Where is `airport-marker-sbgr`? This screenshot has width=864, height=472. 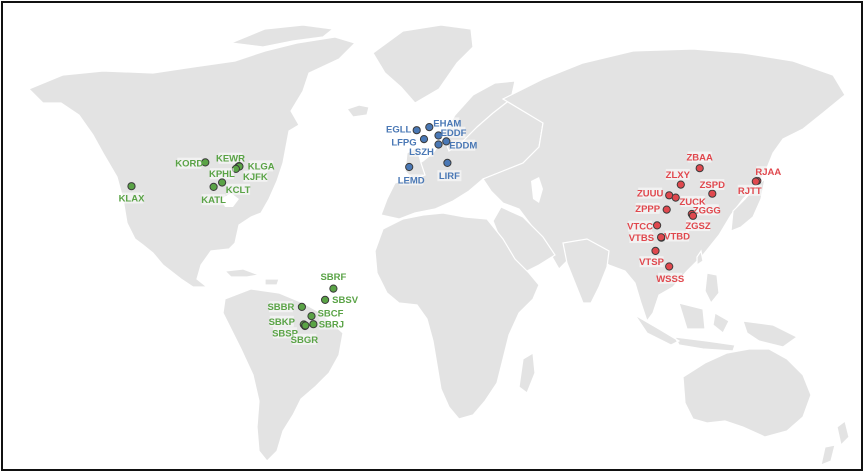
airport-marker-sbgr is located at coordinates (305, 325).